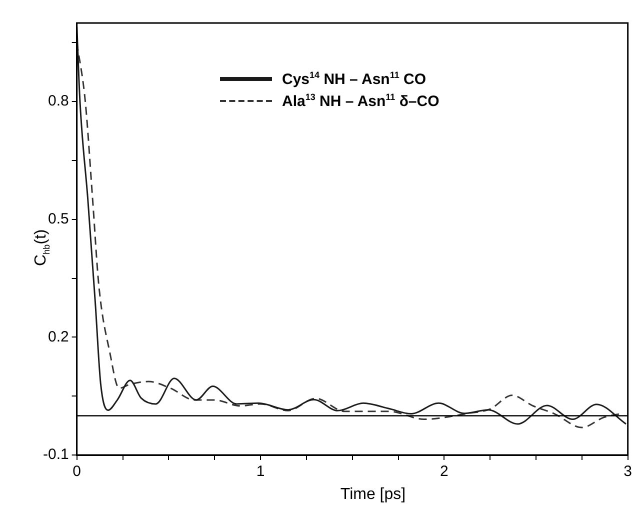 Image resolution: width=635 pixels, height=514 pixels. Describe the element at coordinates (444, 471) in the screenshot. I see `x-tick-label: 2` at that location.